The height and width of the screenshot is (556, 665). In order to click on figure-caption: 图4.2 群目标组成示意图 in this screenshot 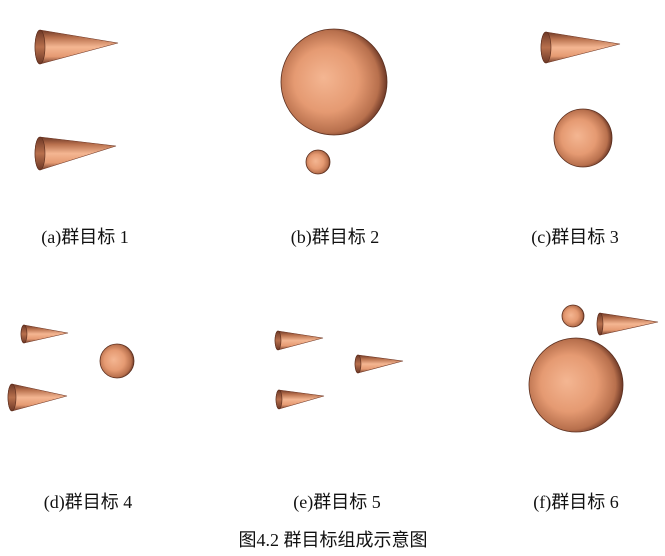, I will do `click(333, 540)`.